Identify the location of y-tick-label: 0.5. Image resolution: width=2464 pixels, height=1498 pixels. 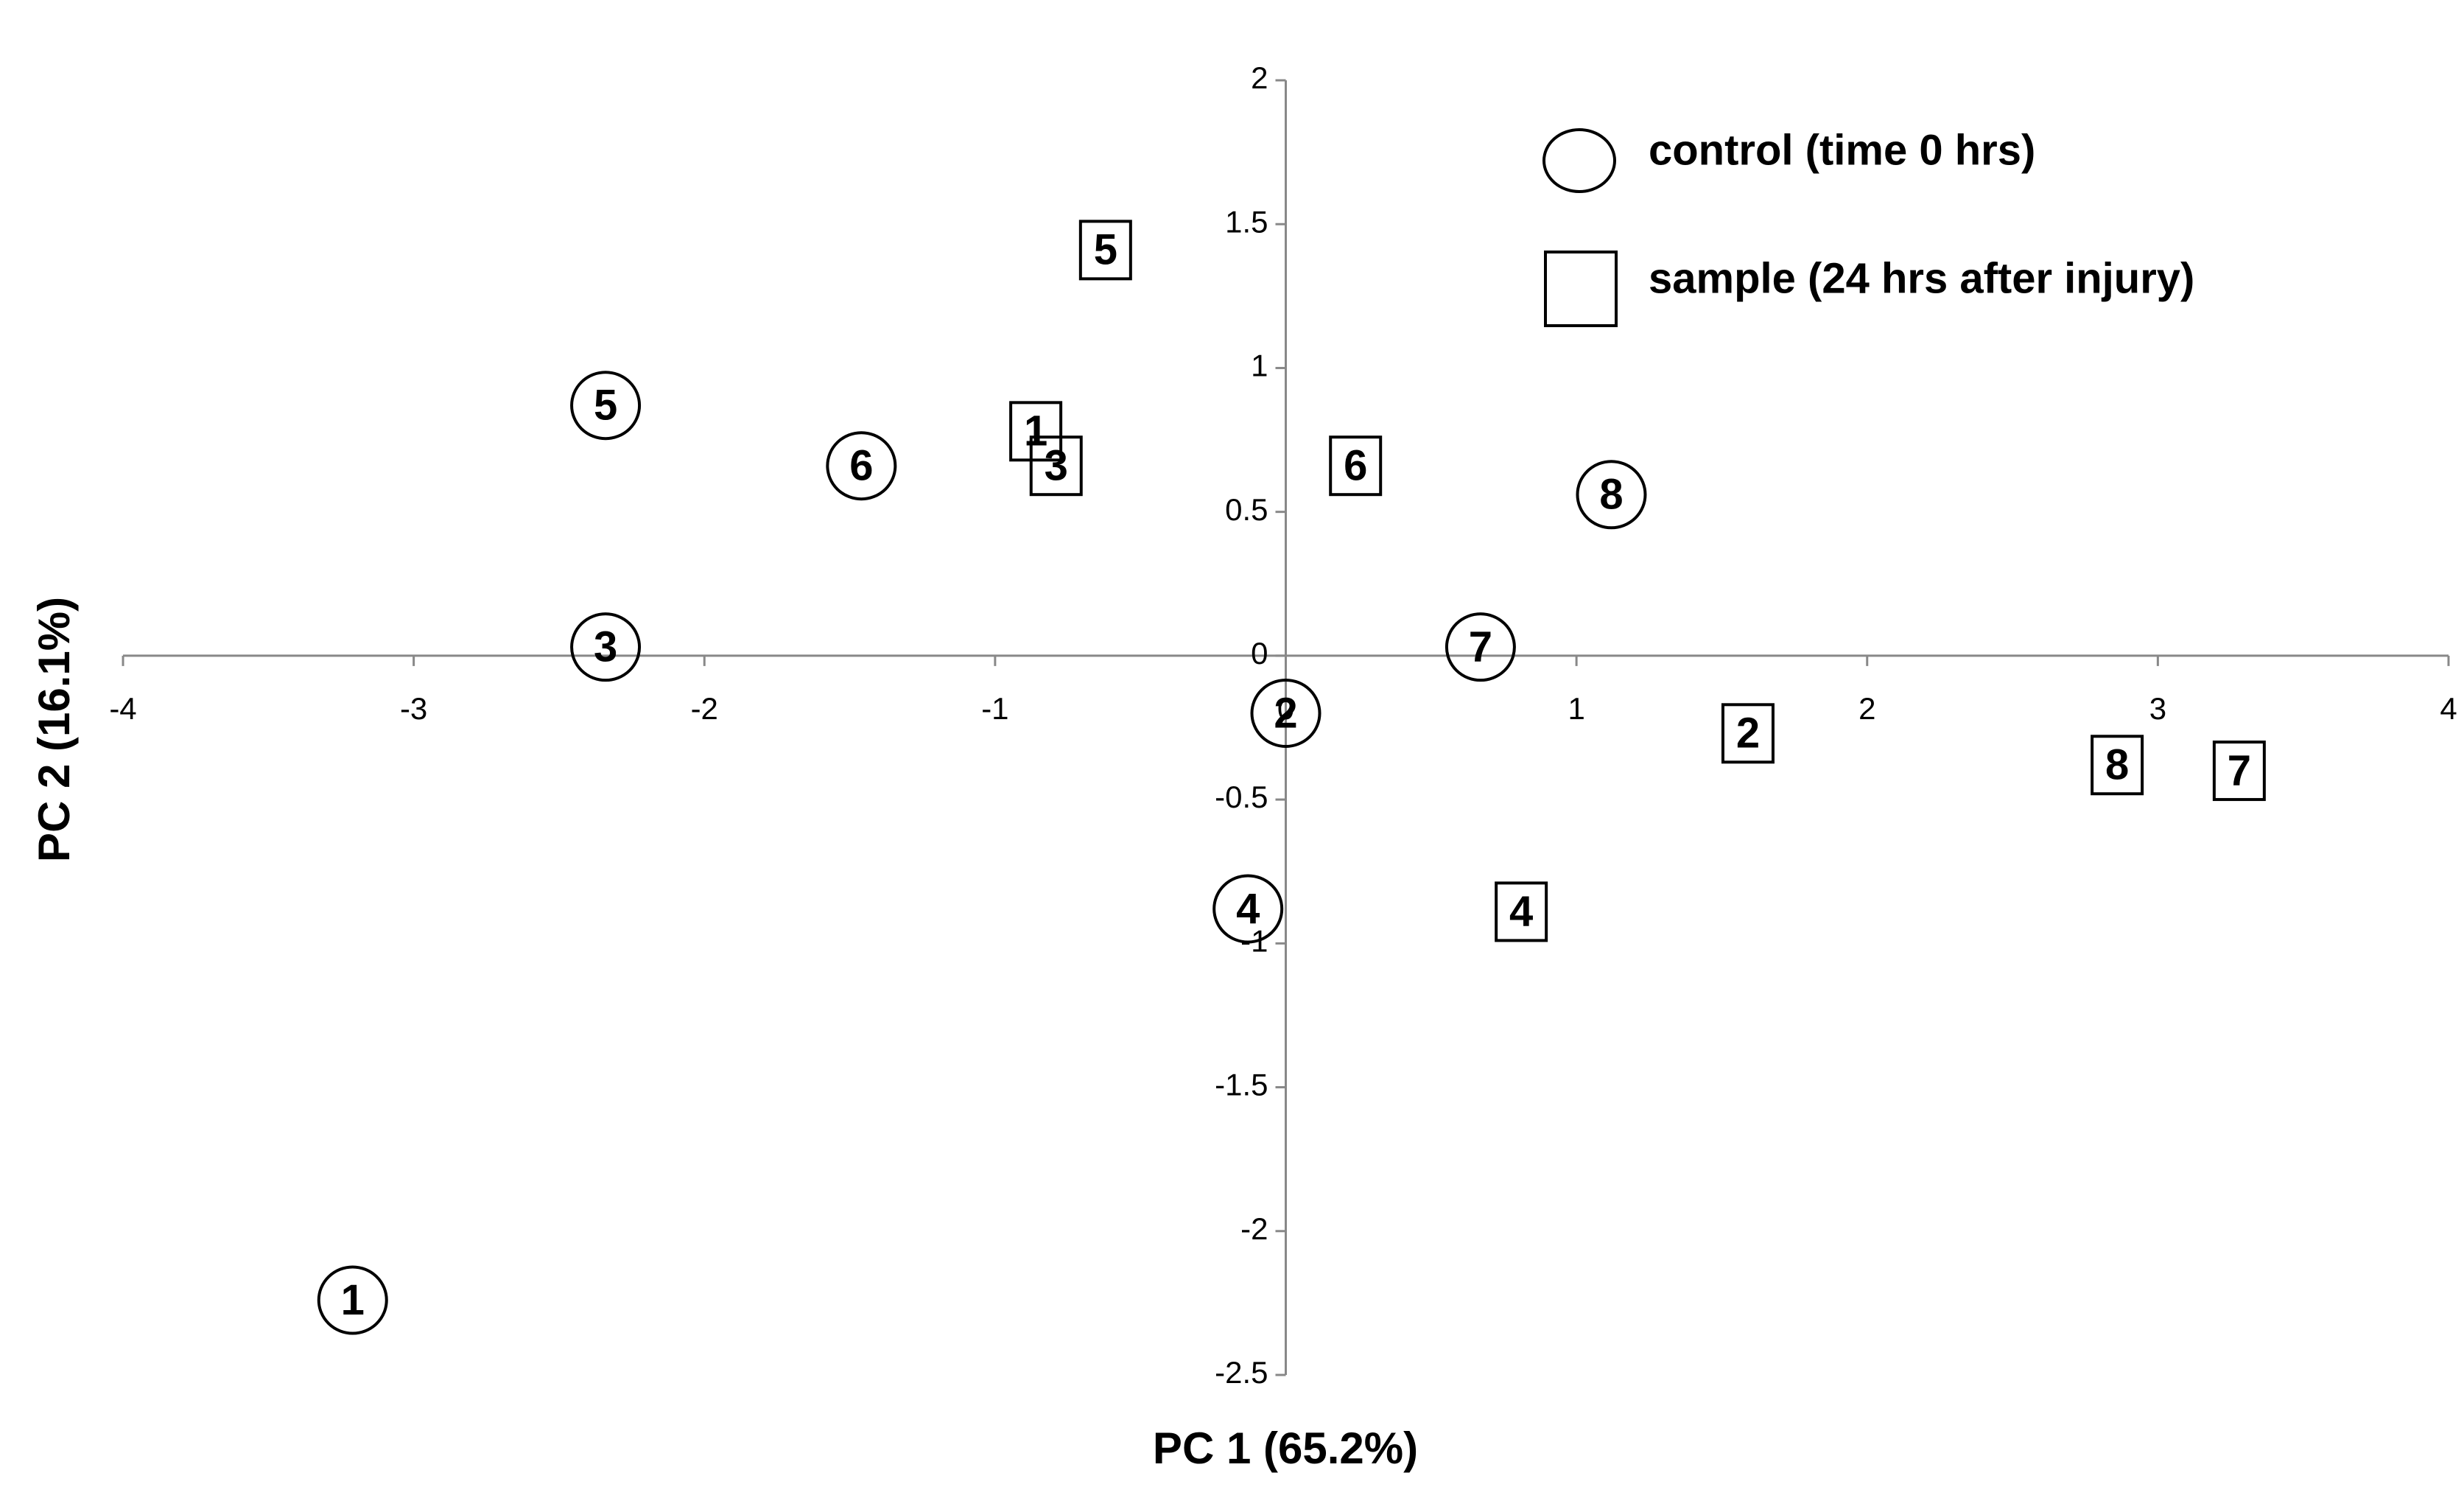
(1246, 509).